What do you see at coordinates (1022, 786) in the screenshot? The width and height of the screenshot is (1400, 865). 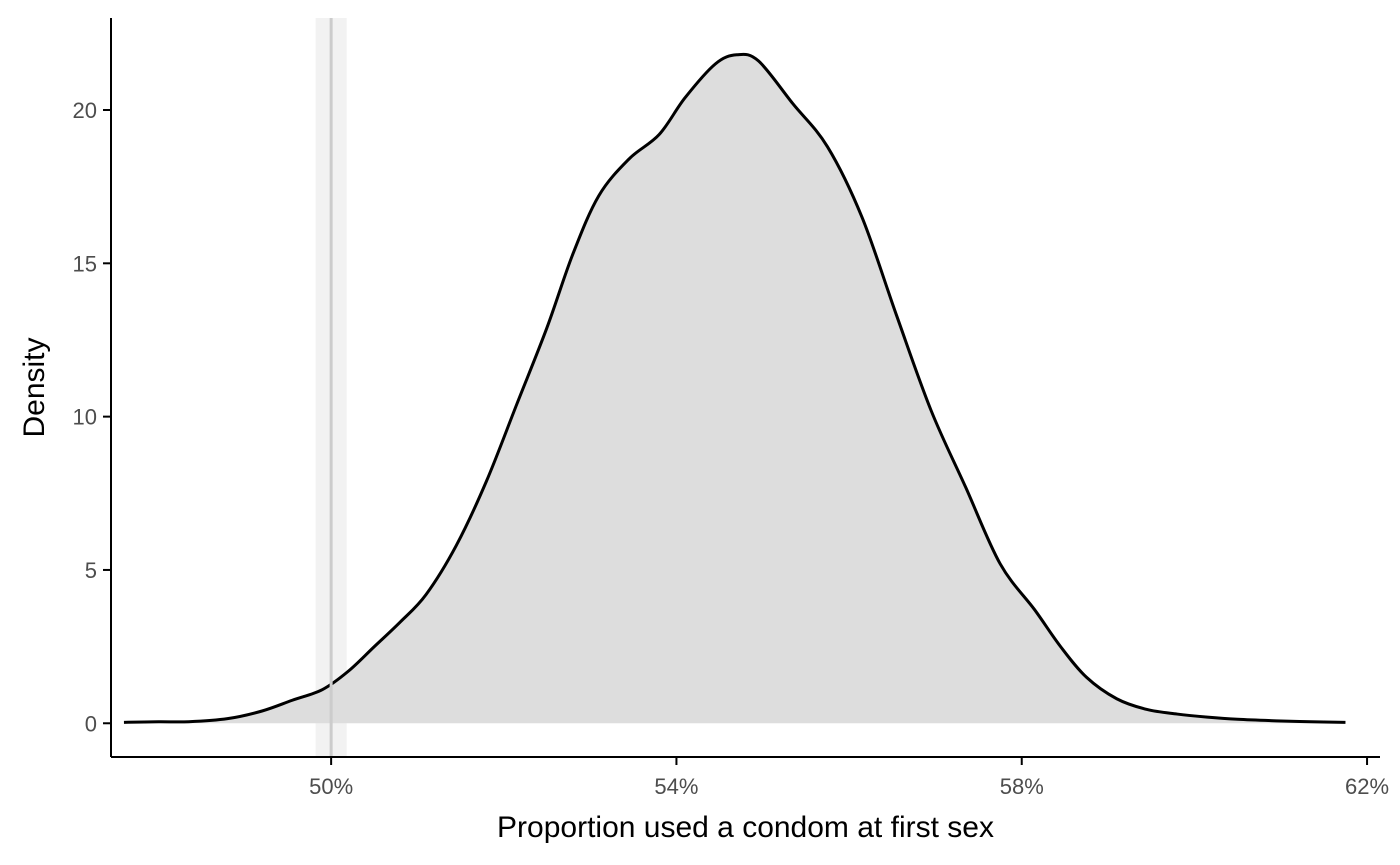 I see `x-tick-label: 58%` at bounding box center [1022, 786].